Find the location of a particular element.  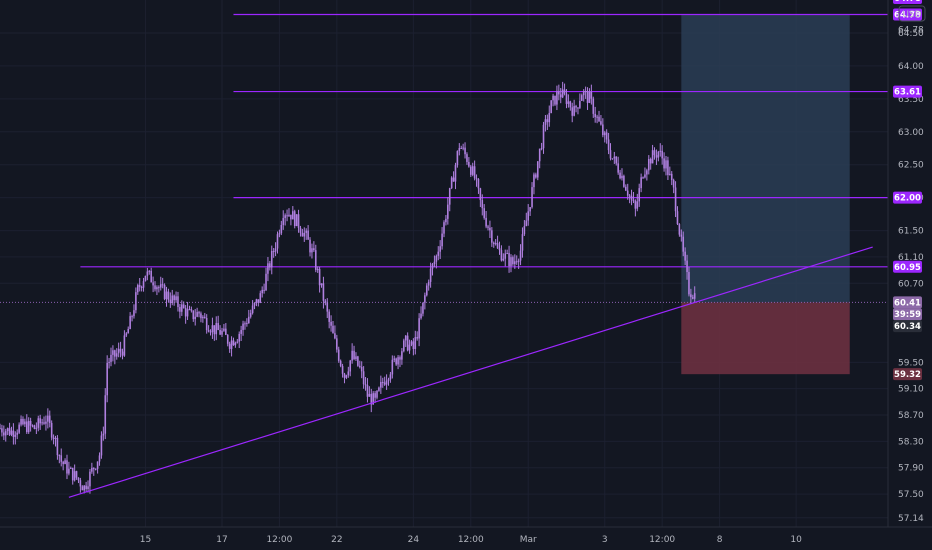

x-tick-label: 15 is located at coordinates (145, 540).